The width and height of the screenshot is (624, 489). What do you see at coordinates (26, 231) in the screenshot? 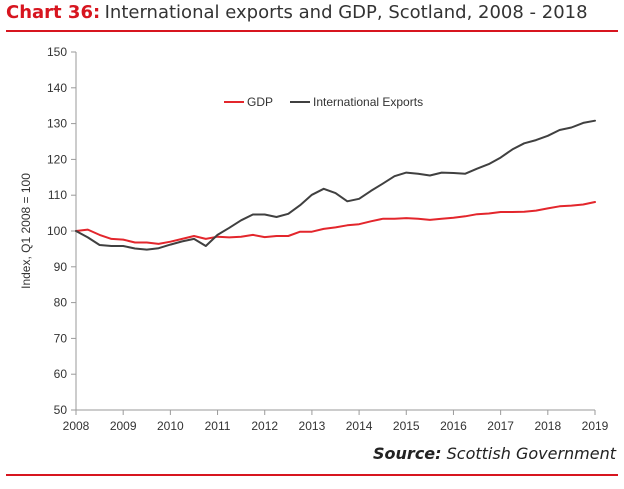
I see `y-axis-title: Index, Q1 2008 = 100` at bounding box center [26, 231].